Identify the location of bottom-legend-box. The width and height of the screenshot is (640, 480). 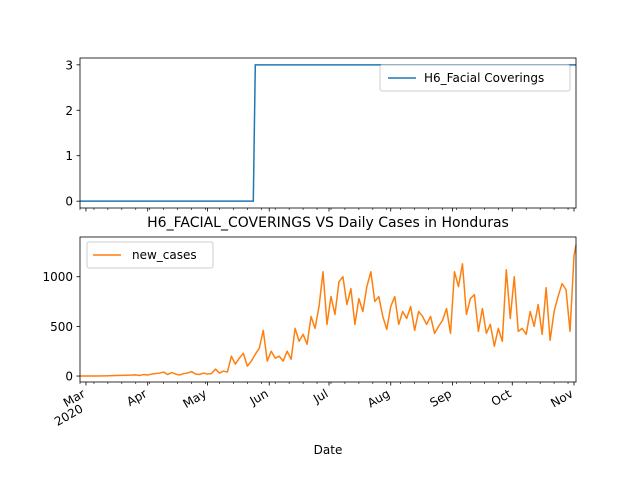
(150, 255).